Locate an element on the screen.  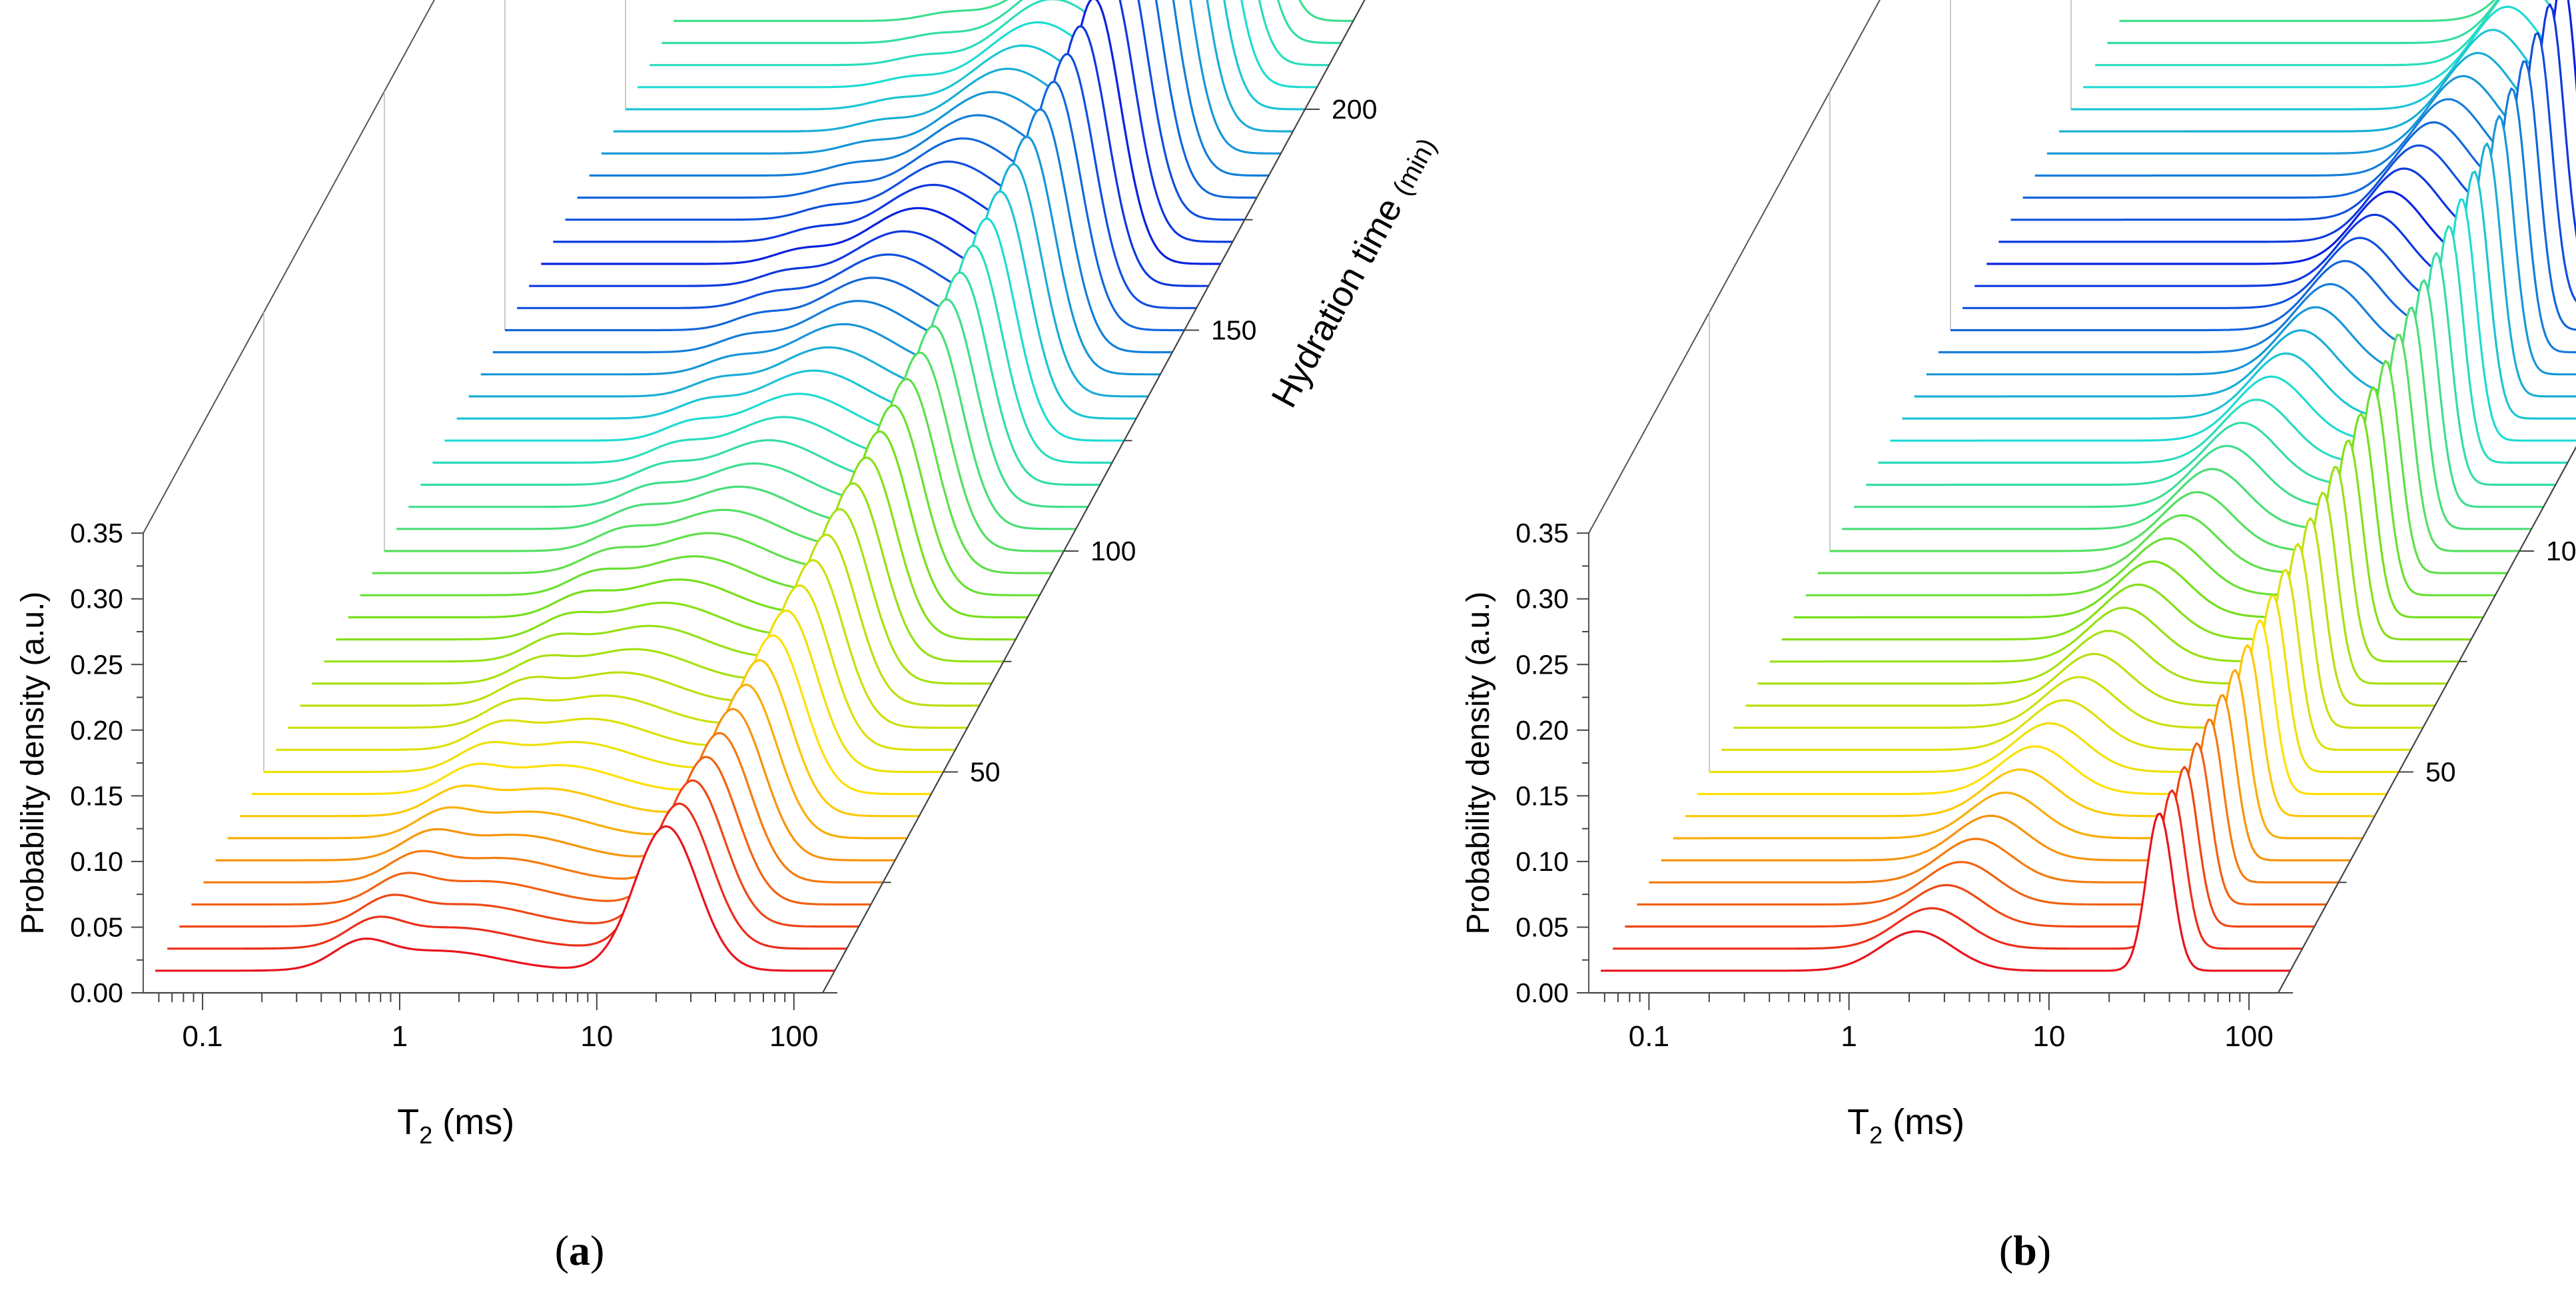
x-tick-label: 1 is located at coordinates (1849, 1036).